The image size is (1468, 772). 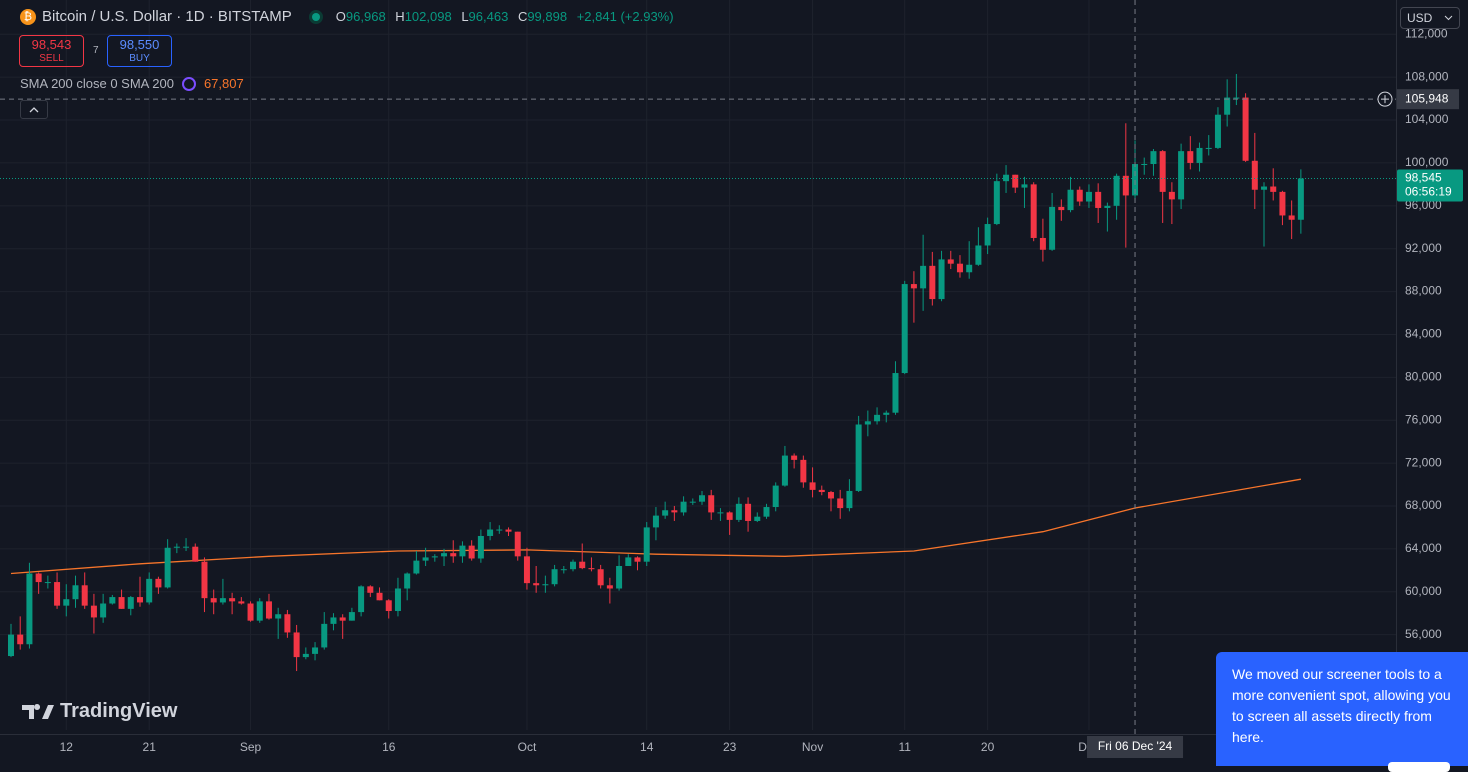 I want to click on x-tick-label: 14, so click(x=647, y=747).